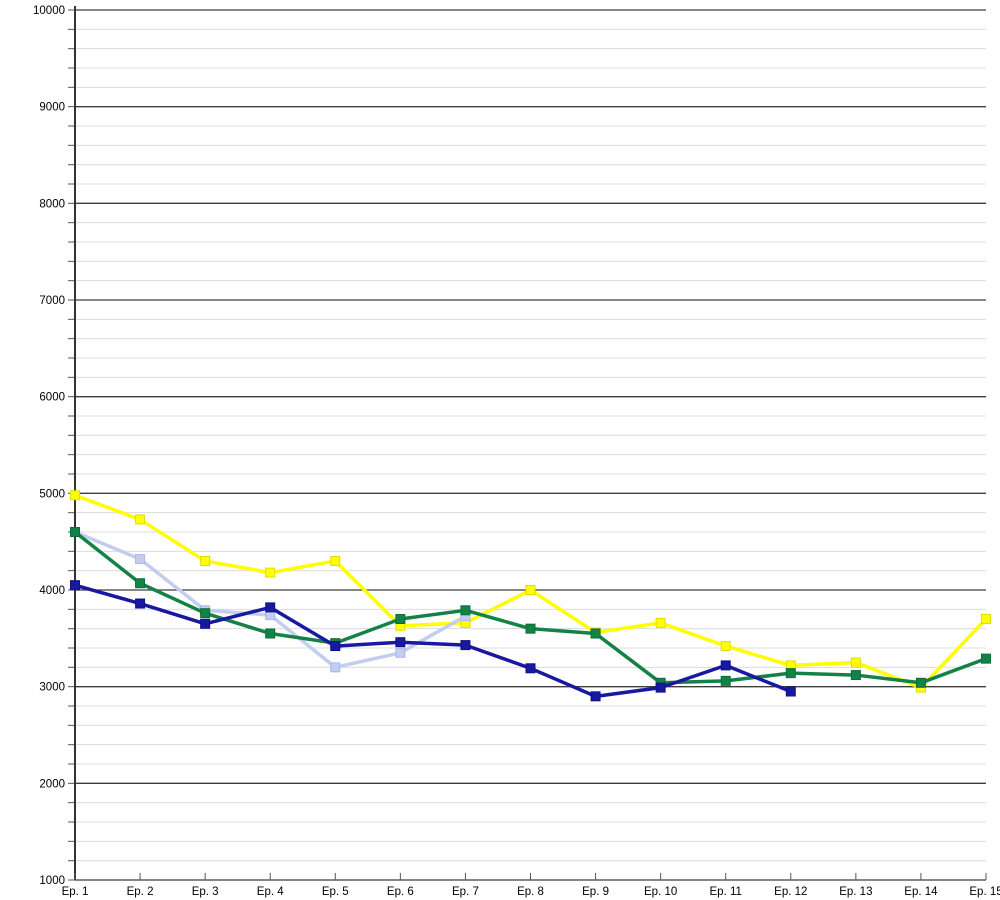 Image resolution: width=1000 pixels, height=900 pixels. I want to click on x-axis-label: Ep. 1, so click(75, 892).